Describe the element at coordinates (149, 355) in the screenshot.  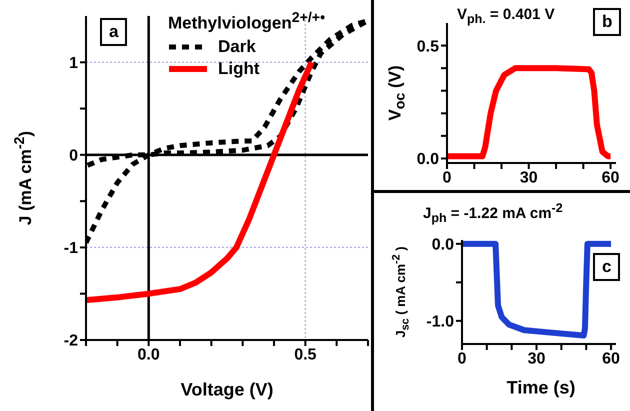
I see `x-tick-label: 0.0` at that location.